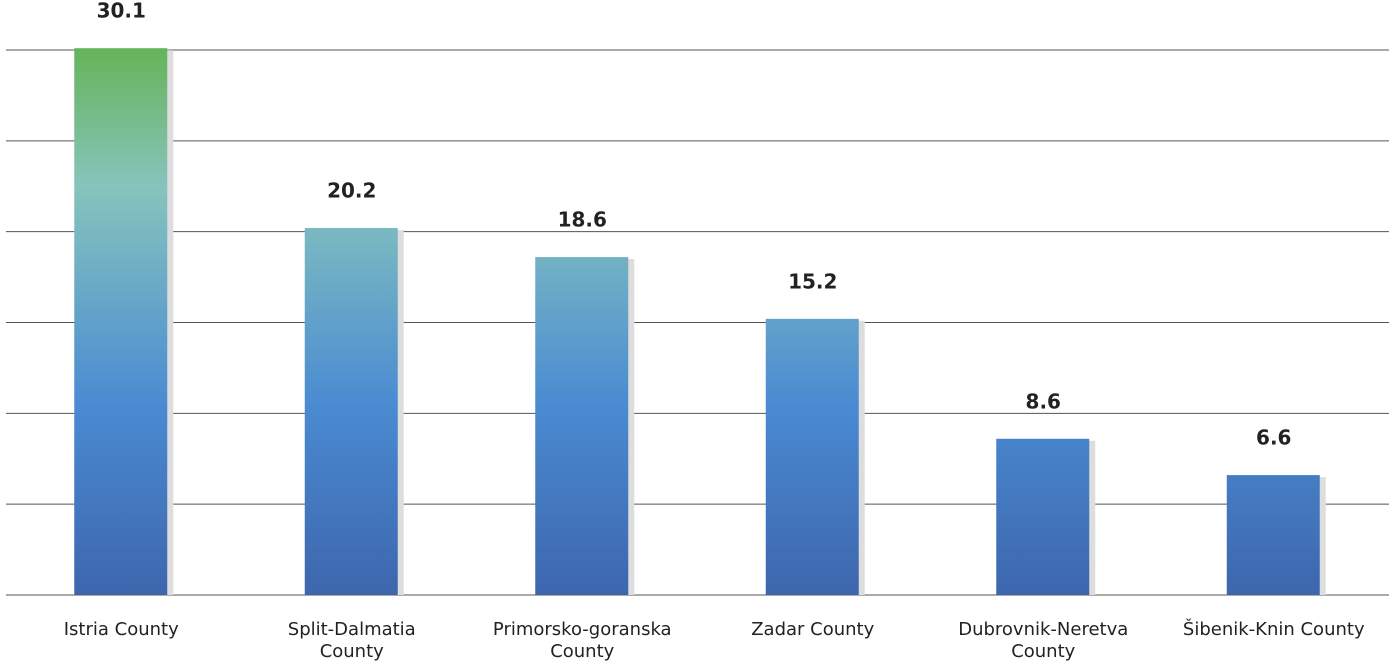 The width and height of the screenshot is (1395, 664). I want to click on value-label: 8.6, so click(1043, 401).